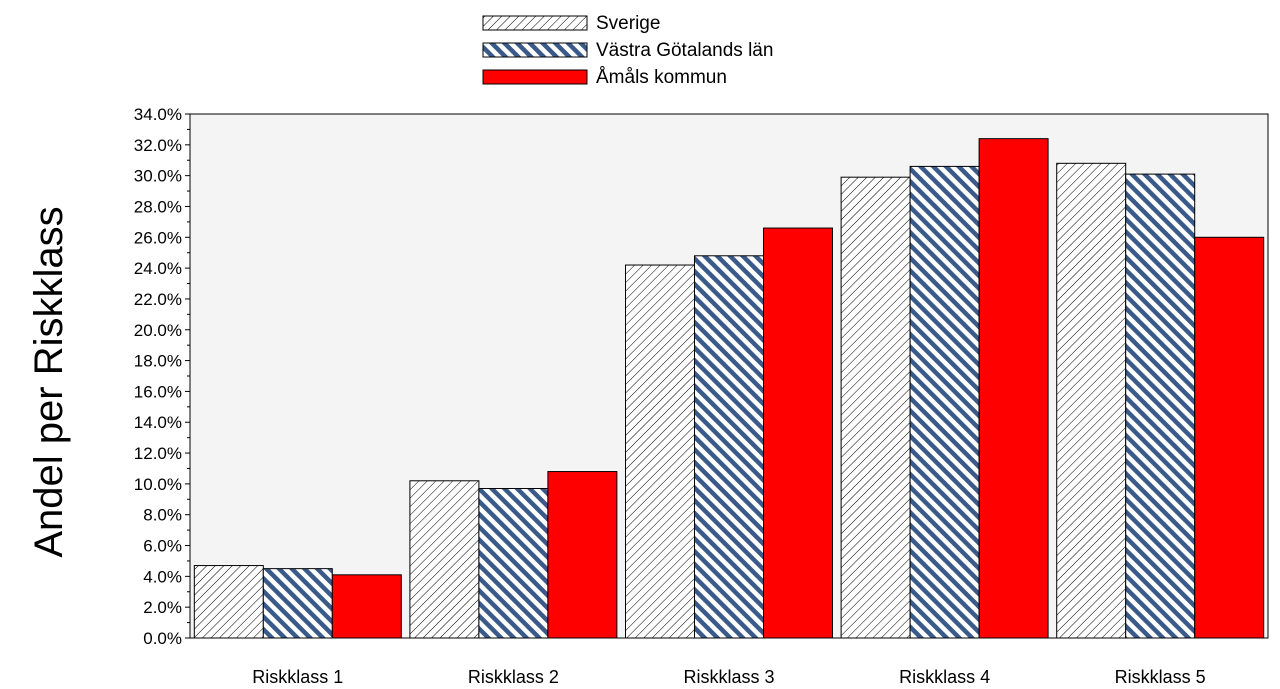 Image resolution: width=1280 pixels, height=689 pixels. I want to click on y-tick-label: 22.0%, so click(158, 299).